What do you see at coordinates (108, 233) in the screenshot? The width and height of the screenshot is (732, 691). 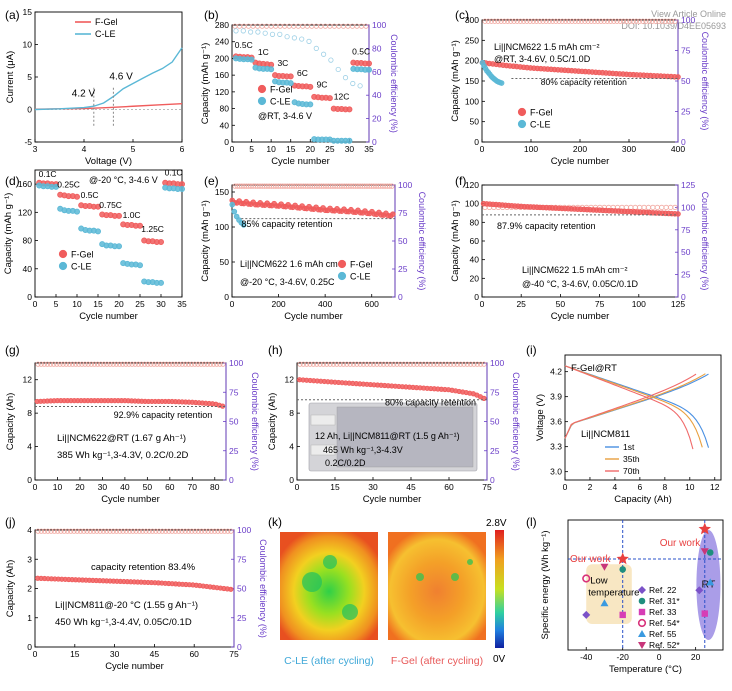 I see `plot-frame` at bounding box center [108, 233].